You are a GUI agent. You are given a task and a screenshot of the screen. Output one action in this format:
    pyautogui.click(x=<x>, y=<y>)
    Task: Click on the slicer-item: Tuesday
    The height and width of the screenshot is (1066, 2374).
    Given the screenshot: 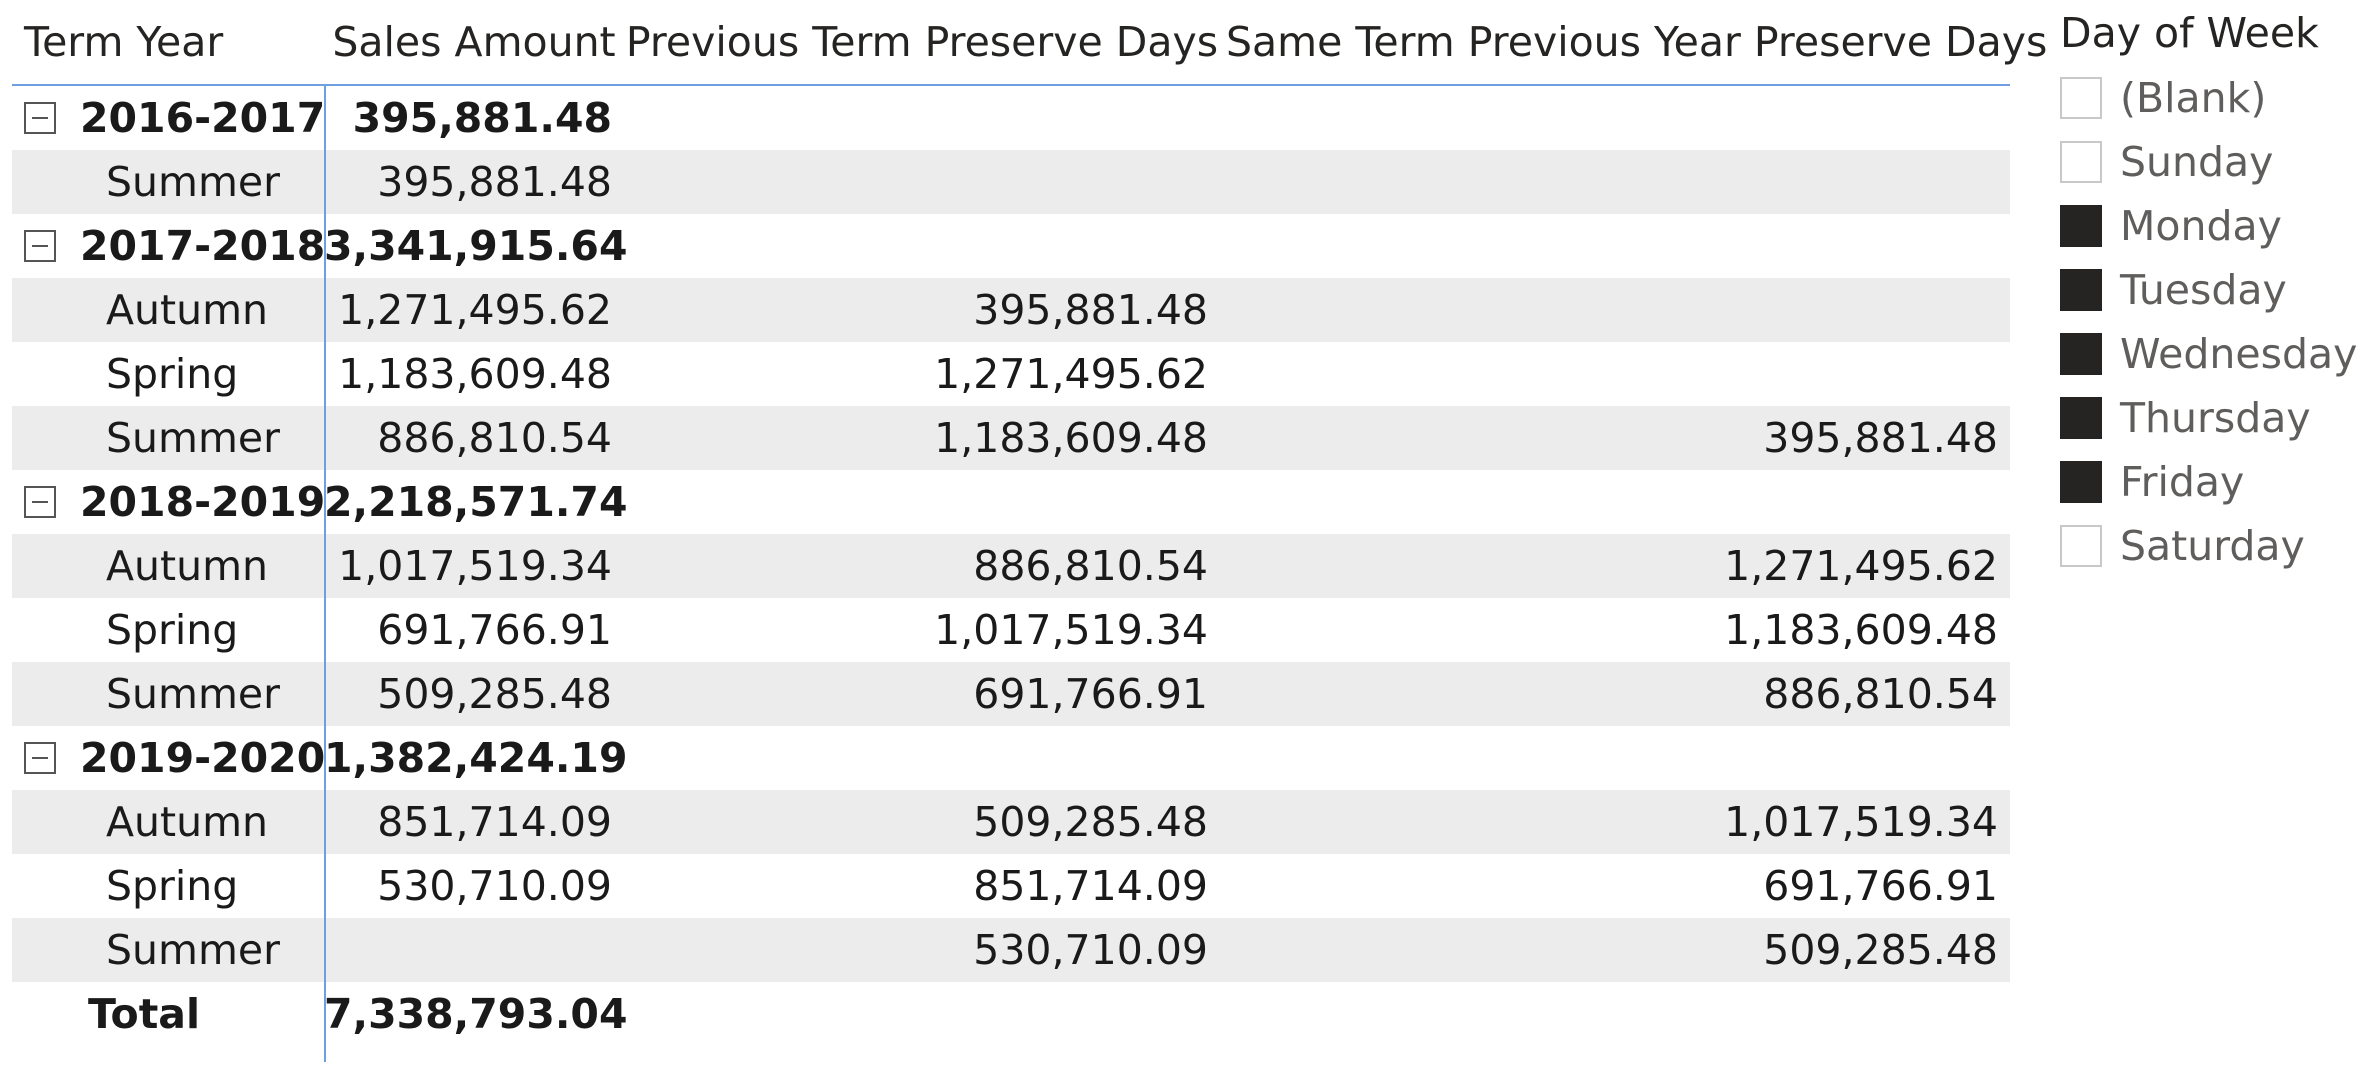 What is the action you would take?
    pyautogui.click(x=2217, y=290)
    